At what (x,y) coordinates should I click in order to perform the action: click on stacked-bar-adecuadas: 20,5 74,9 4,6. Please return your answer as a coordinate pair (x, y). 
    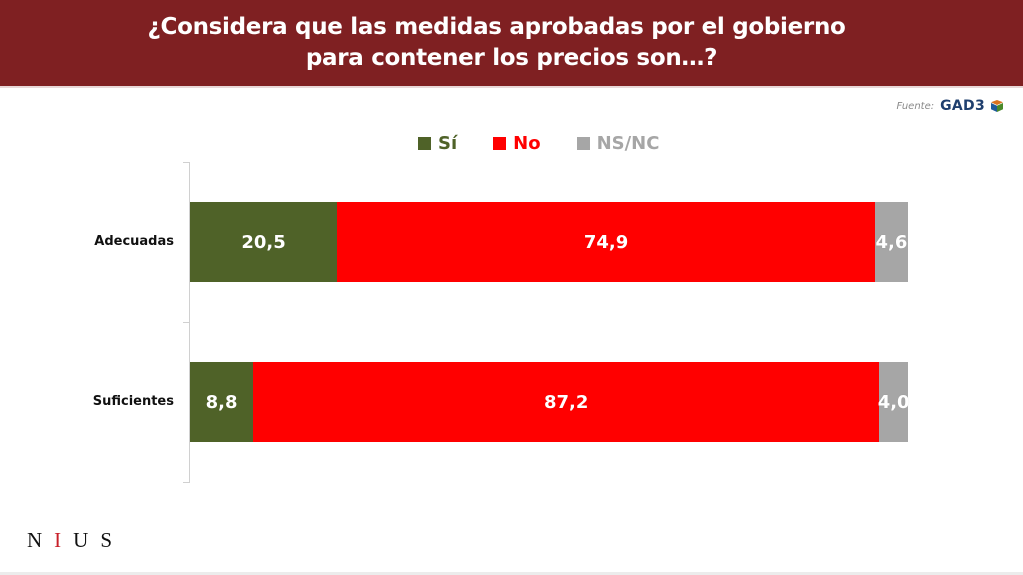
    Looking at the image, I should click on (549, 242).